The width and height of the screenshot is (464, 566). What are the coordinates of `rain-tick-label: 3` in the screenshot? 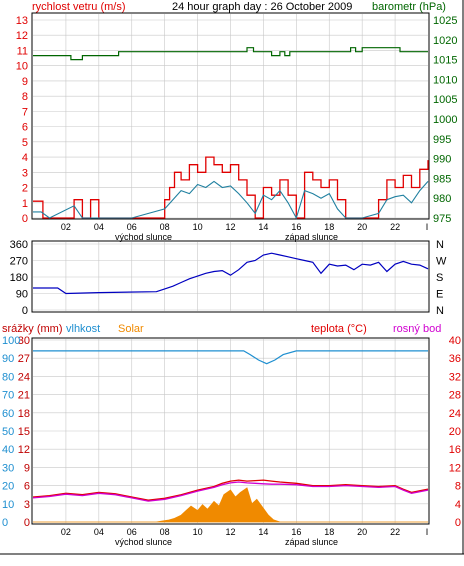 It's located at (27, 505).